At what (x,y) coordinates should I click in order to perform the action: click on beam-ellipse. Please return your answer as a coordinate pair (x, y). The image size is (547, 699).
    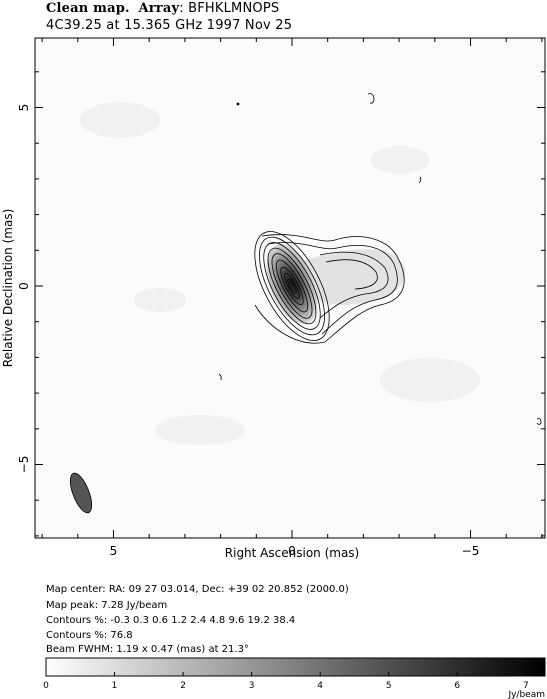
    Looking at the image, I should click on (81, 493).